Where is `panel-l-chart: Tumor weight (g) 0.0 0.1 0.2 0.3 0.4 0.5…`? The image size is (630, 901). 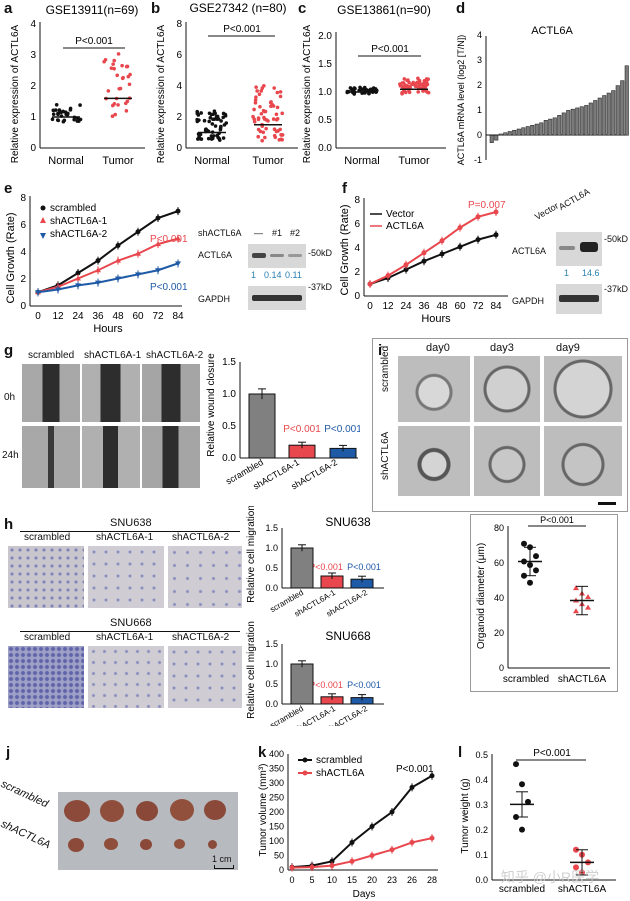
panel-l-chart: Tumor weight (g) 0.0 0.1 0.2 0.3 0.4 0.5… is located at coordinates (538, 821).